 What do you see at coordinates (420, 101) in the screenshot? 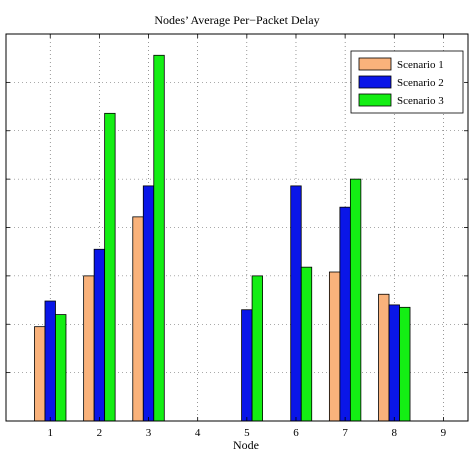
I see `legend-label: Scenario 3` at bounding box center [420, 101].